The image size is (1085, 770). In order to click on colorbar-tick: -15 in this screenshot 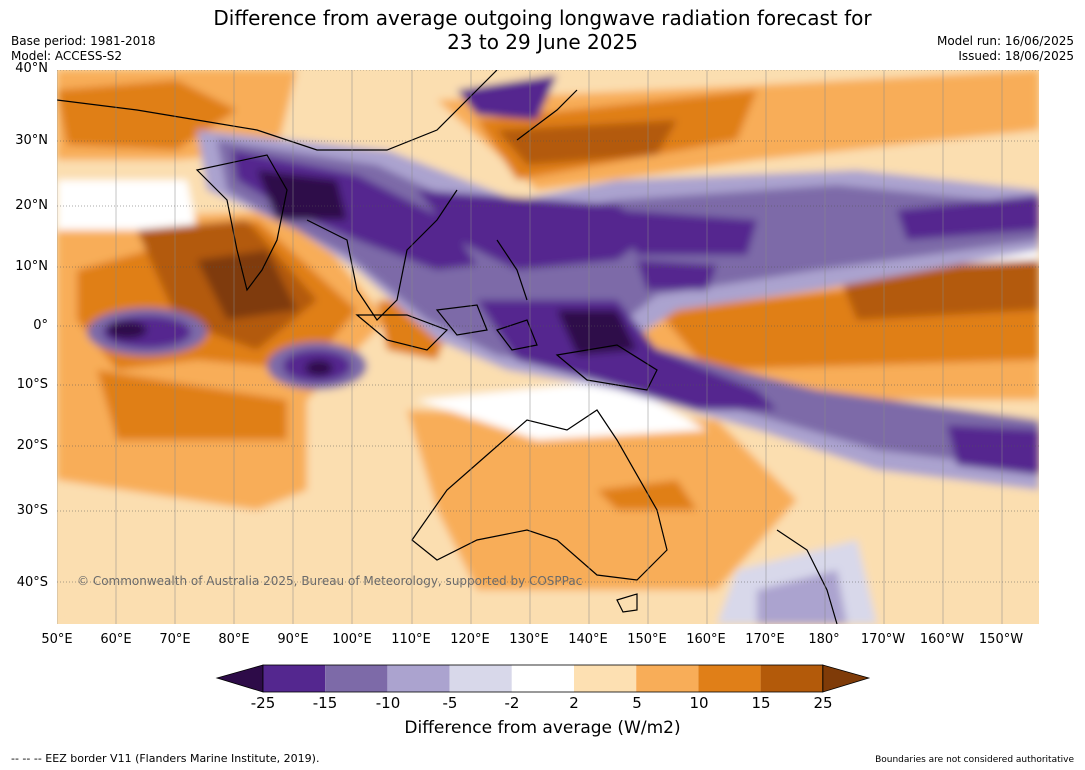, I will do `click(325, 703)`.